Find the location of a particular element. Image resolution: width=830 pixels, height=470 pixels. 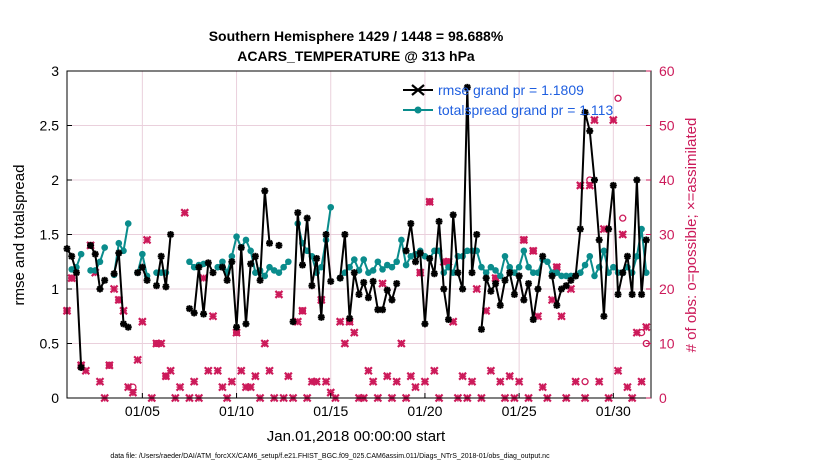

y-tick-label-right: 40 is located at coordinates (667, 180).